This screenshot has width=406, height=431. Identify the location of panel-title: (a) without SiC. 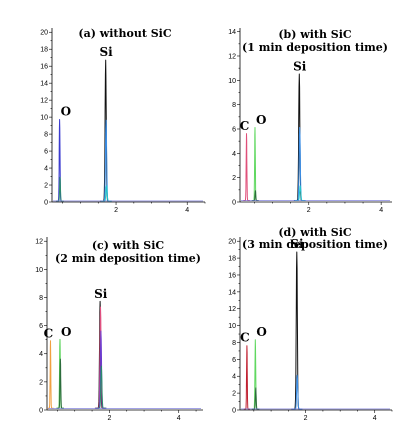
(124, 33).